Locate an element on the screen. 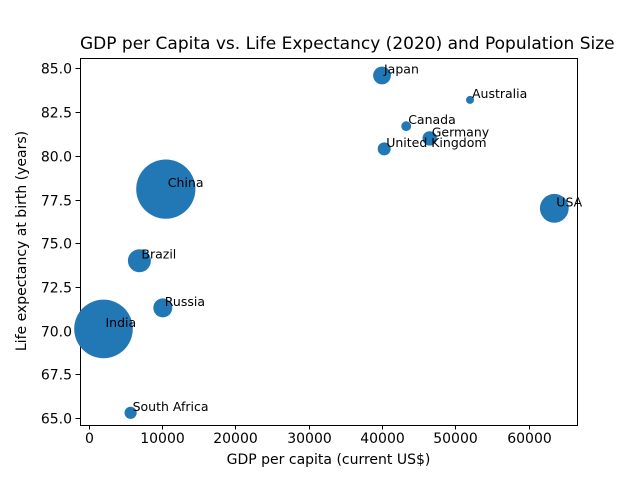  country-label-india: India is located at coordinates (121, 322).